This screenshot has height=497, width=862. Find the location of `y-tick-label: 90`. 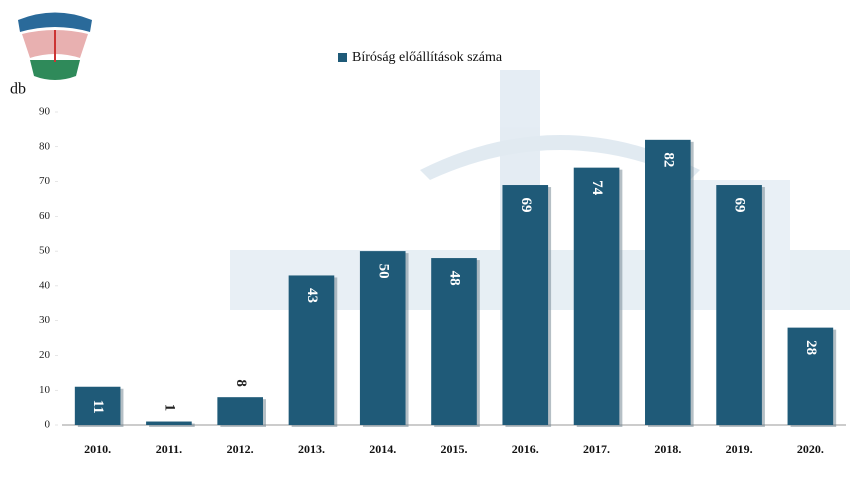

y-tick-label: 90 is located at coordinates (45, 112).